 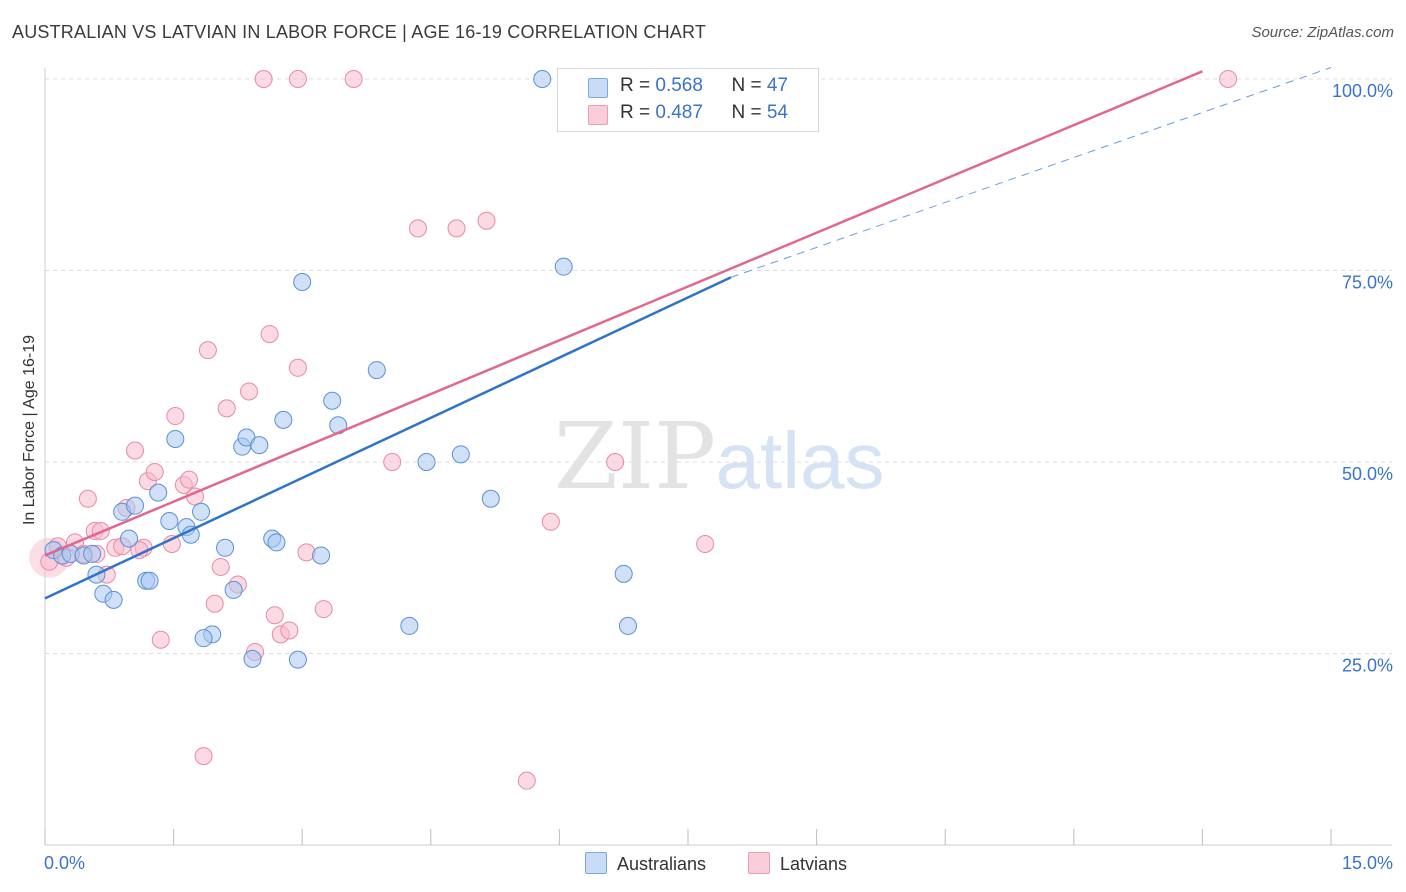 I want to click on legend-r-value: 0.487, so click(x=679, y=112).